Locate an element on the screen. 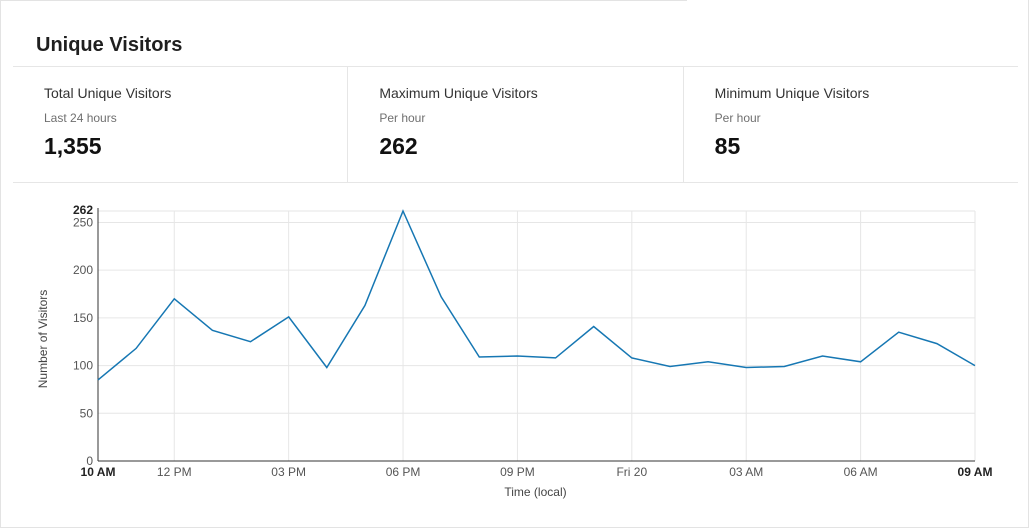 Image resolution: width=1029 pixels, height=528 pixels. stat-sublabel: Last 24 hours is located at coordinates (80, 118).